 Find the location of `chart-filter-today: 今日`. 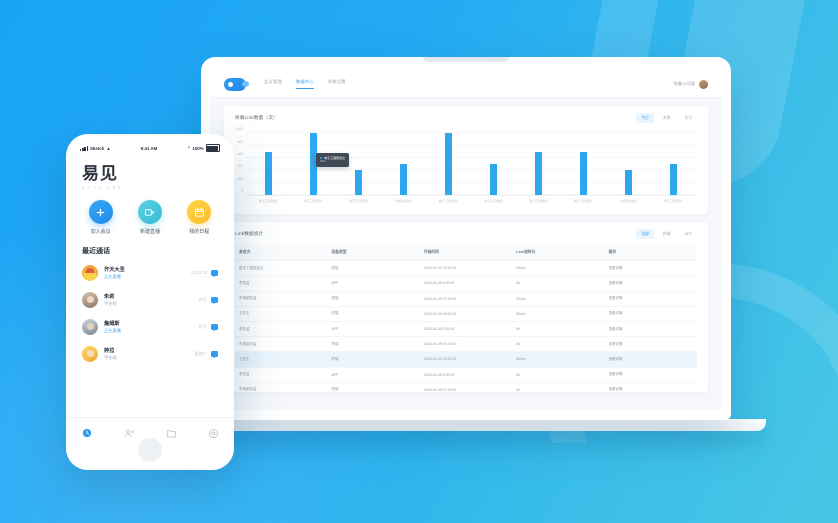

chart-filter-today: 今日 is located at coordinates (645, 118).